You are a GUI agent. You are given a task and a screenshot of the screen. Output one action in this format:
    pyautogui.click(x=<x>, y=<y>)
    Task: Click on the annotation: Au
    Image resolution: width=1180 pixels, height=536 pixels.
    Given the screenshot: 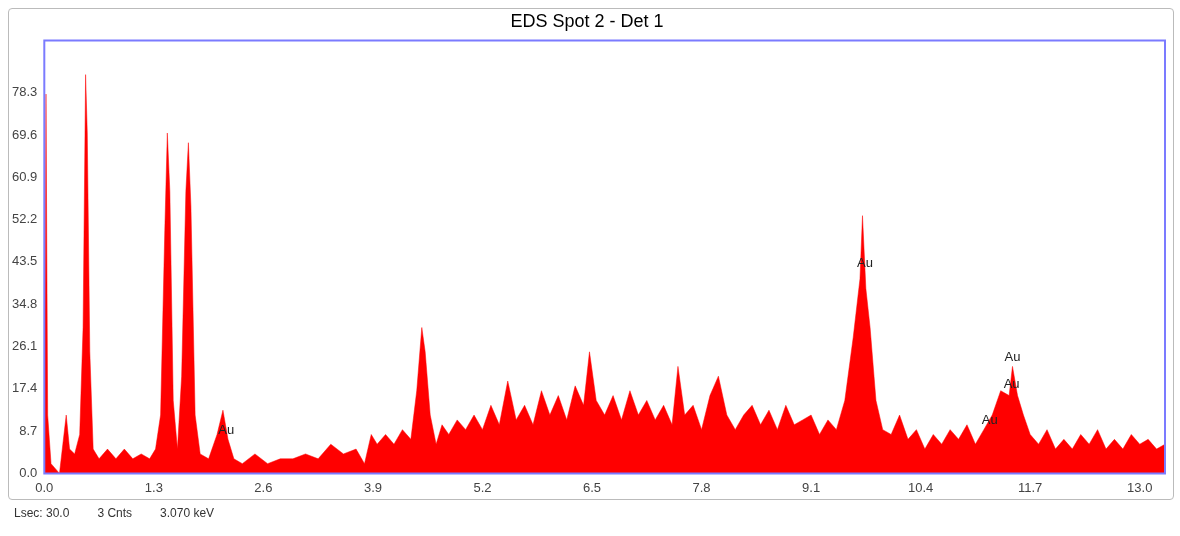 What is the action you would take?
    pyautogui.click(x=1012, y=357)
    